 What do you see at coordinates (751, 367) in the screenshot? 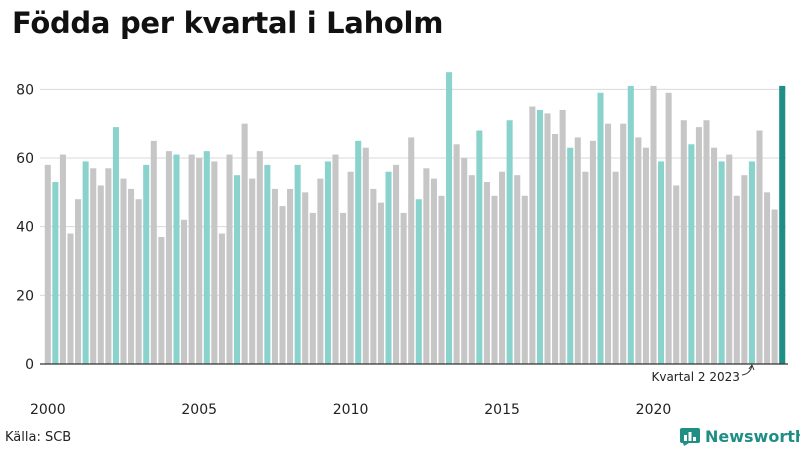
I see `annotation-arrowhead` at bounding box center [751, 367].